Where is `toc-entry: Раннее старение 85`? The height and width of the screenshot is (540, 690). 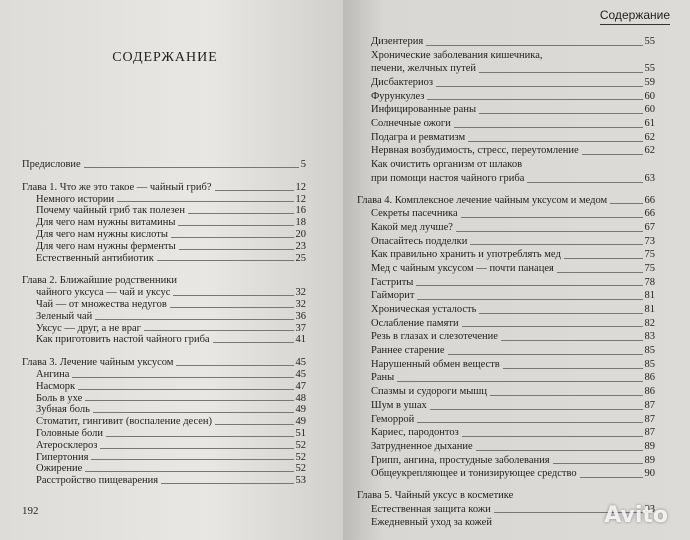
toc-entry: Раннее старение 85 is located at coordinates (506, 351).